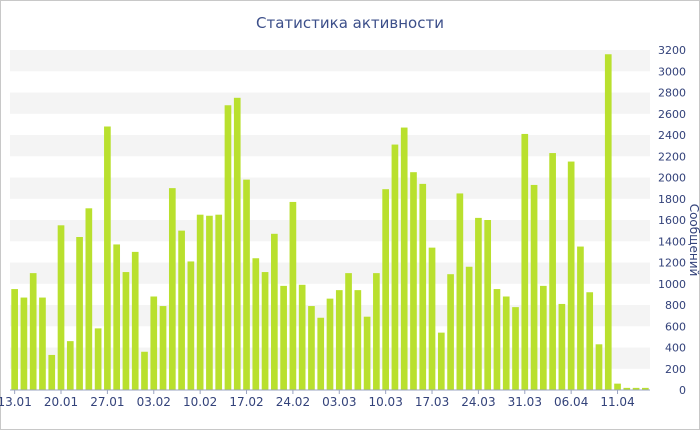 This screenshot has width=700, height=430. Describe the element at coordinates (107, 402) in the screenshot. I see `x-tick-label: 27.01` at that location.